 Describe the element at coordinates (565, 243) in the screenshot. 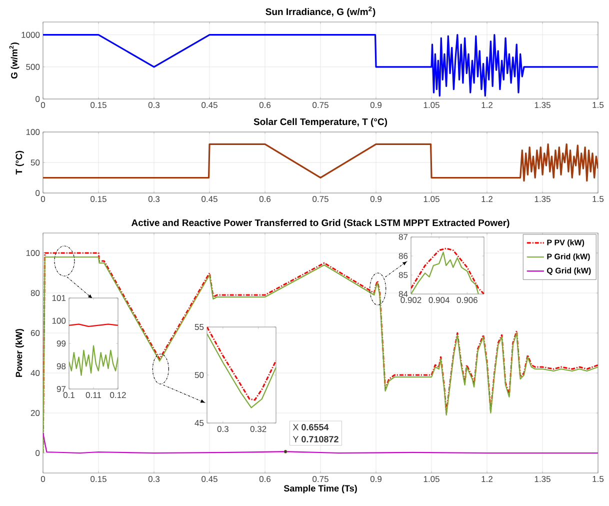

I see `legend-label: P PV (kW)` at that location.